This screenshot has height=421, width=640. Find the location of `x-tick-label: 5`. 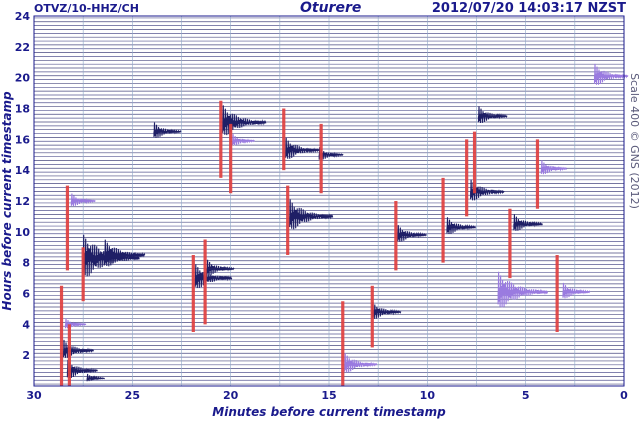

x-tick-label: 5 is located at coordinates (526, 395).